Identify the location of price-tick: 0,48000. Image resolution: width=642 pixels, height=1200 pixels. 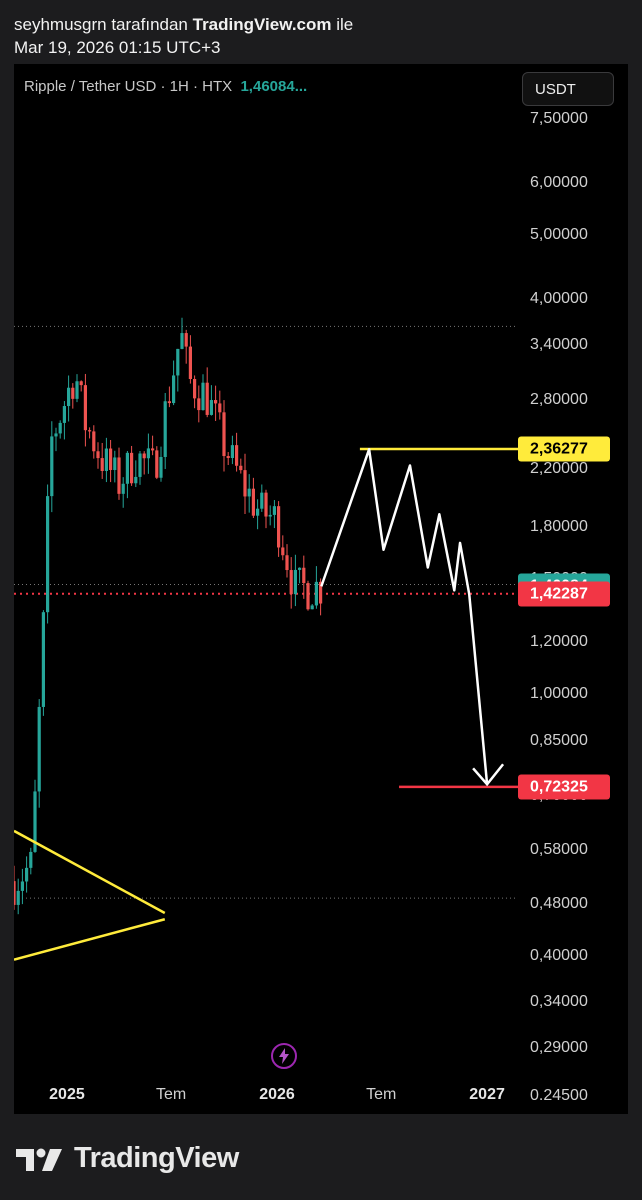
(559, 903).